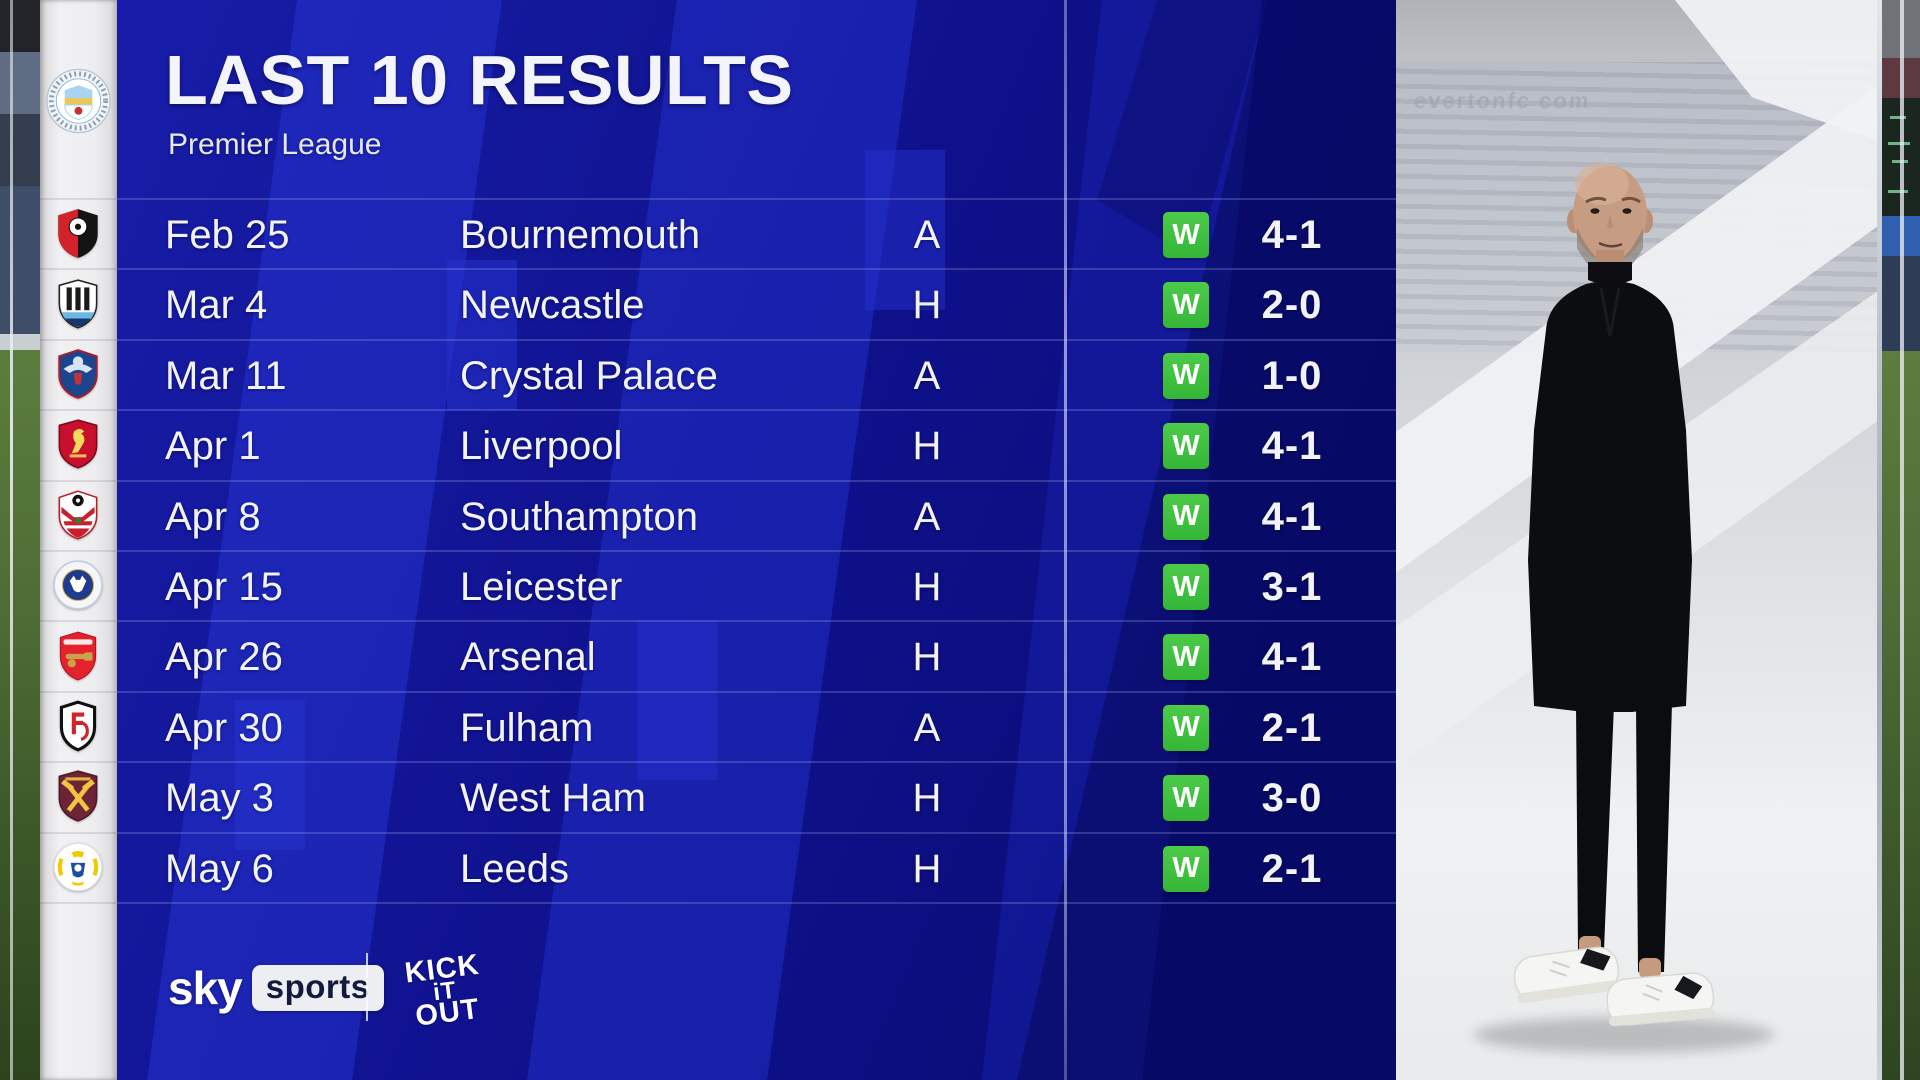  What do you see at coordinates (219, 798) in the screenshot?
I see `match-date: May 3` at bounding box center [219, 798].